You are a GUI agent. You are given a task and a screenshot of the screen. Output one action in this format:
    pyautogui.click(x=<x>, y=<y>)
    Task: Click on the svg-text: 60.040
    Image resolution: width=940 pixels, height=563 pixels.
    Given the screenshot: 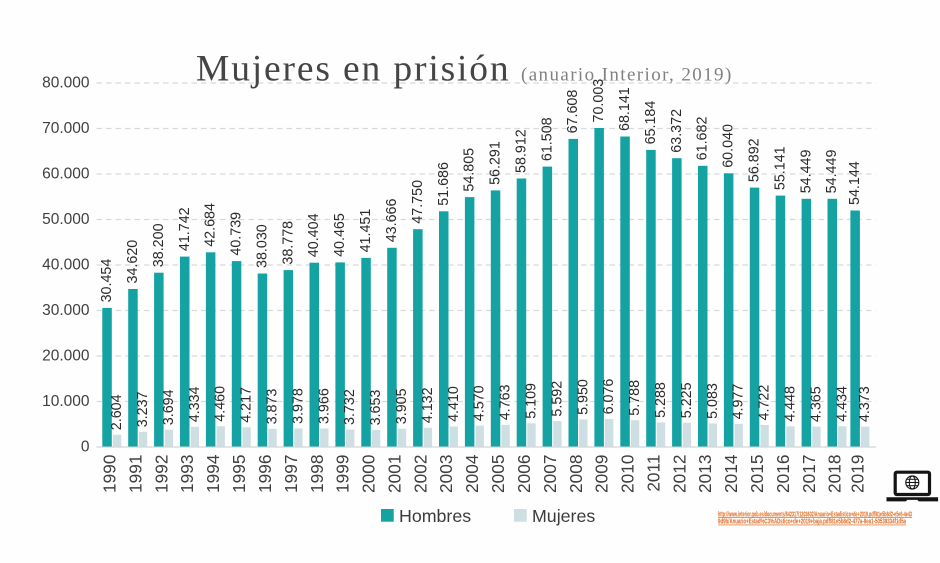 What is the action you would take?
    pyautogui.click(x=729, y=146)
    